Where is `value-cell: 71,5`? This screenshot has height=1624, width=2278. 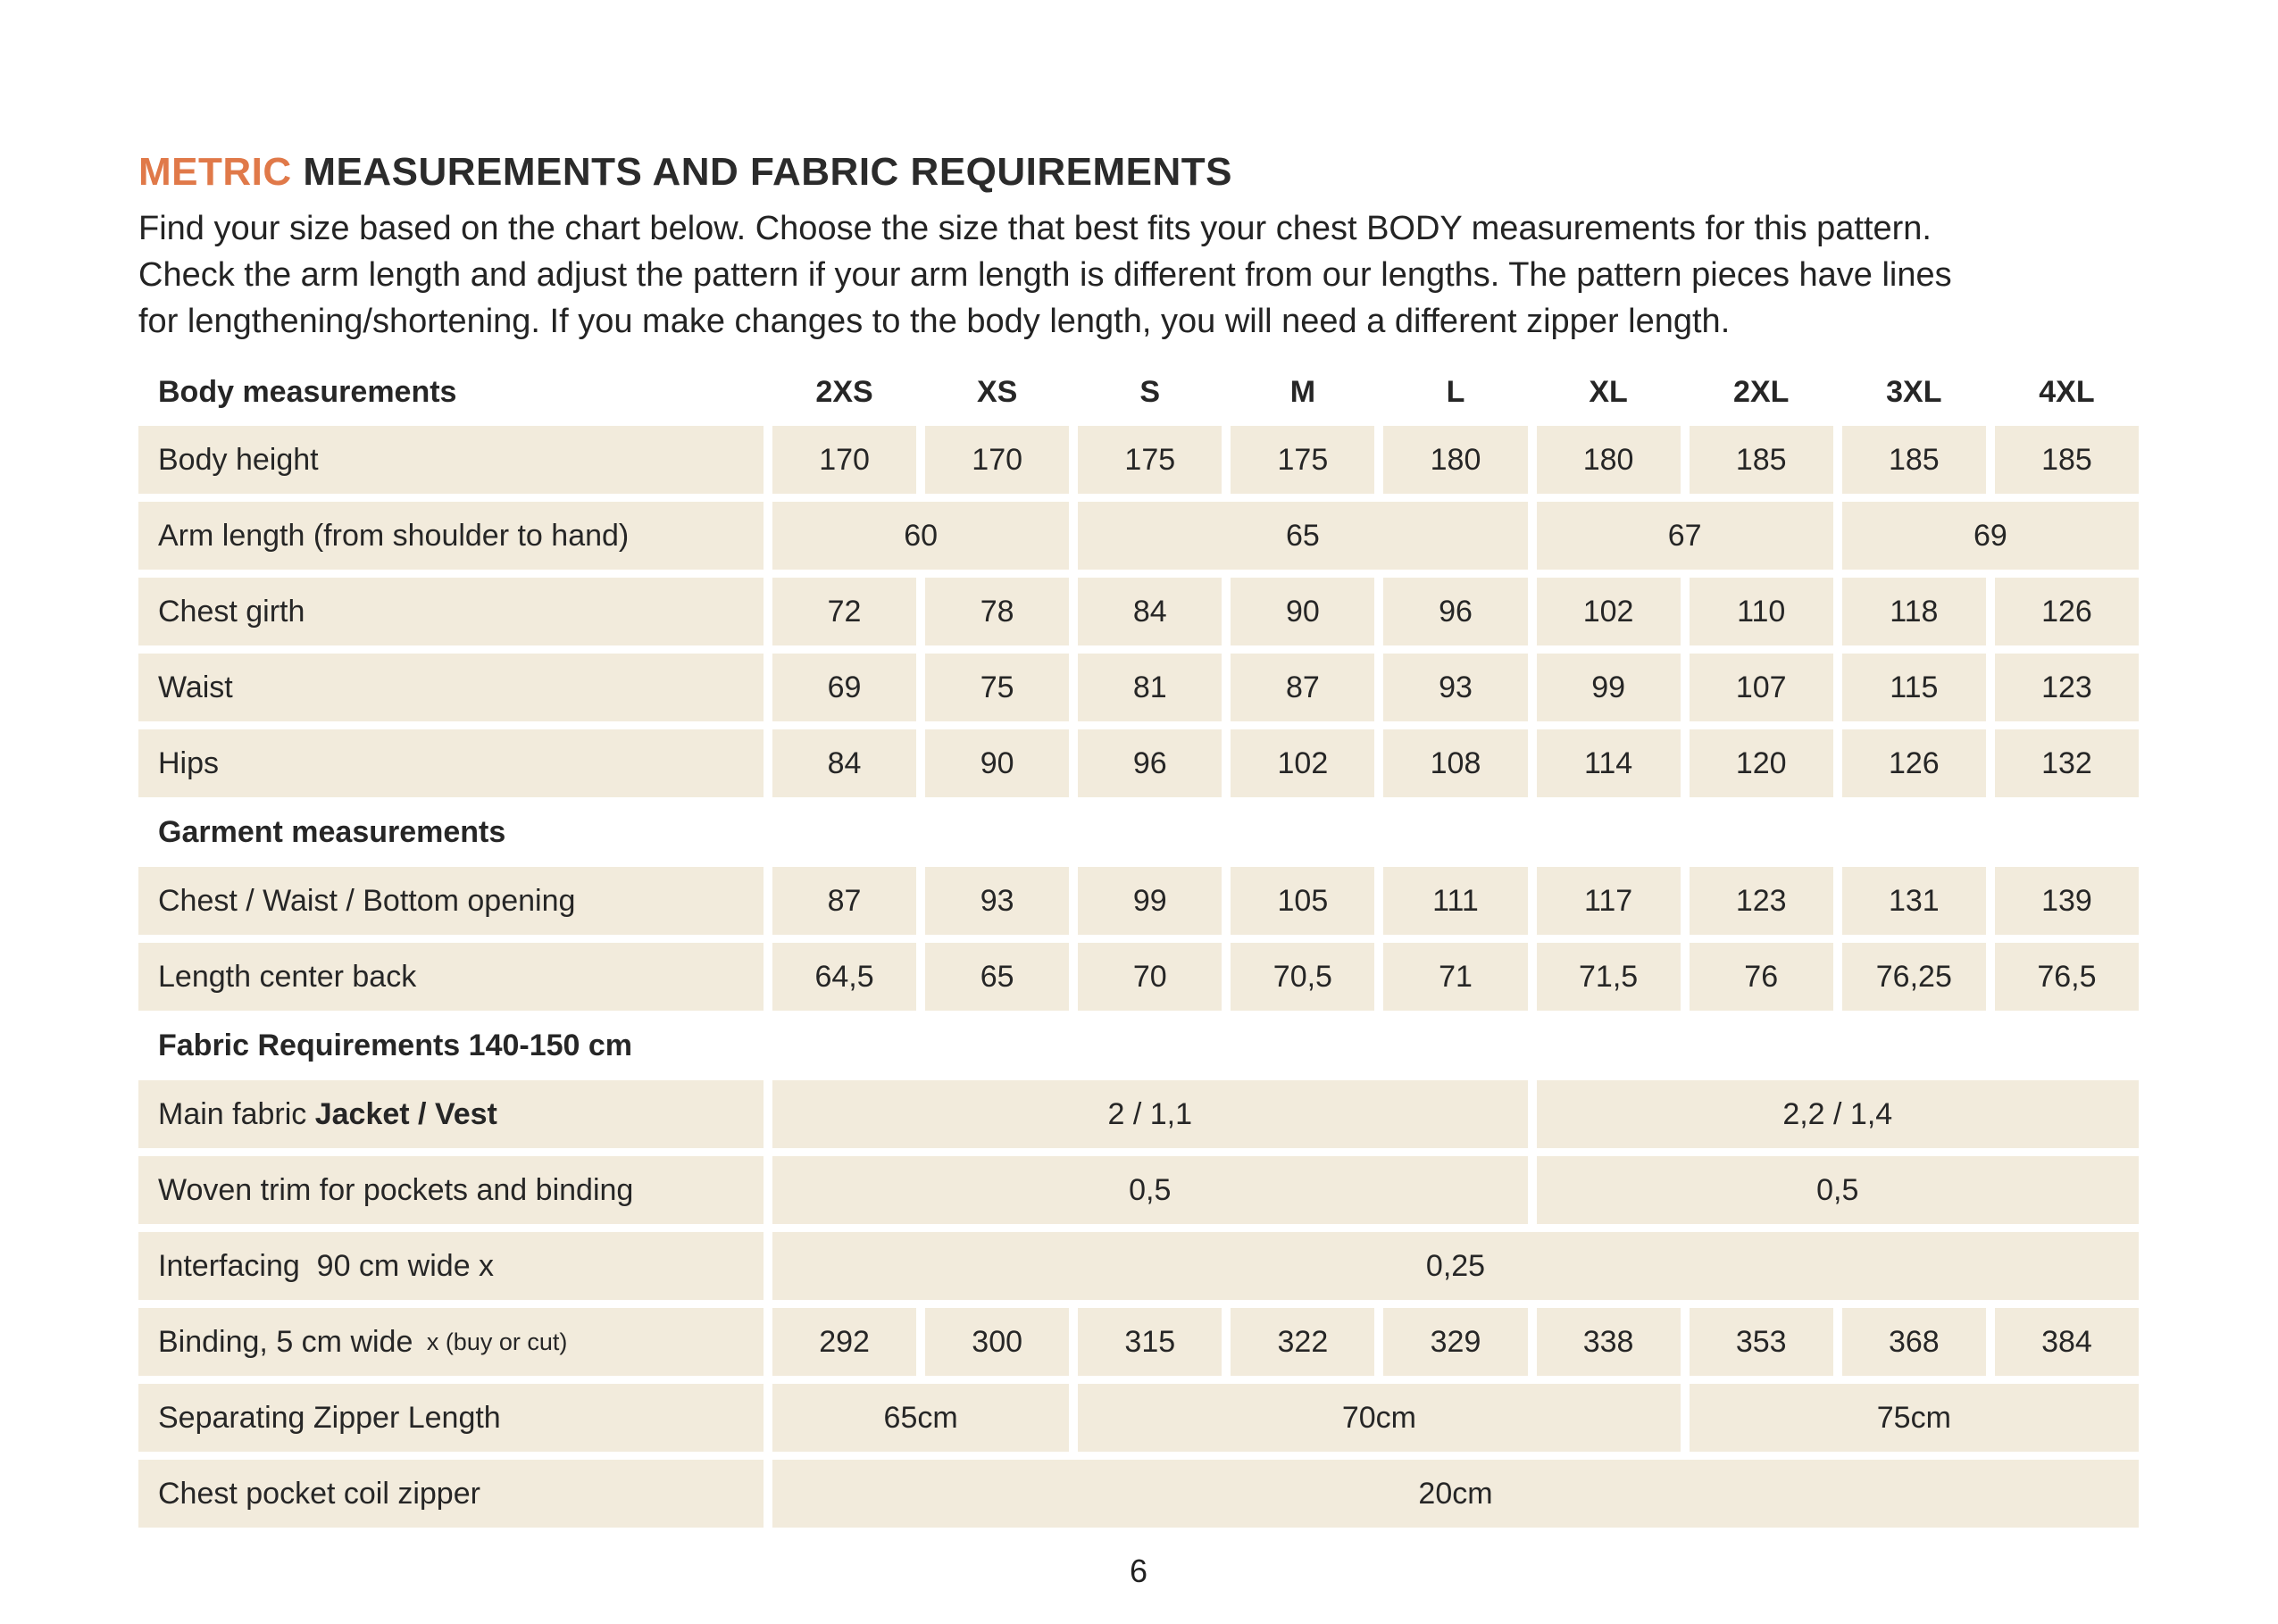 value-cell: 71,5 is located at coordinates (1608, 977).